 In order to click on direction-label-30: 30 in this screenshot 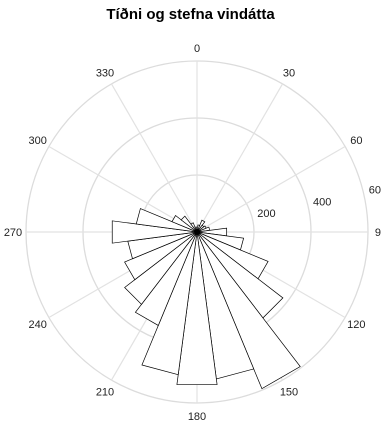, I will do `click(289, 74)`.